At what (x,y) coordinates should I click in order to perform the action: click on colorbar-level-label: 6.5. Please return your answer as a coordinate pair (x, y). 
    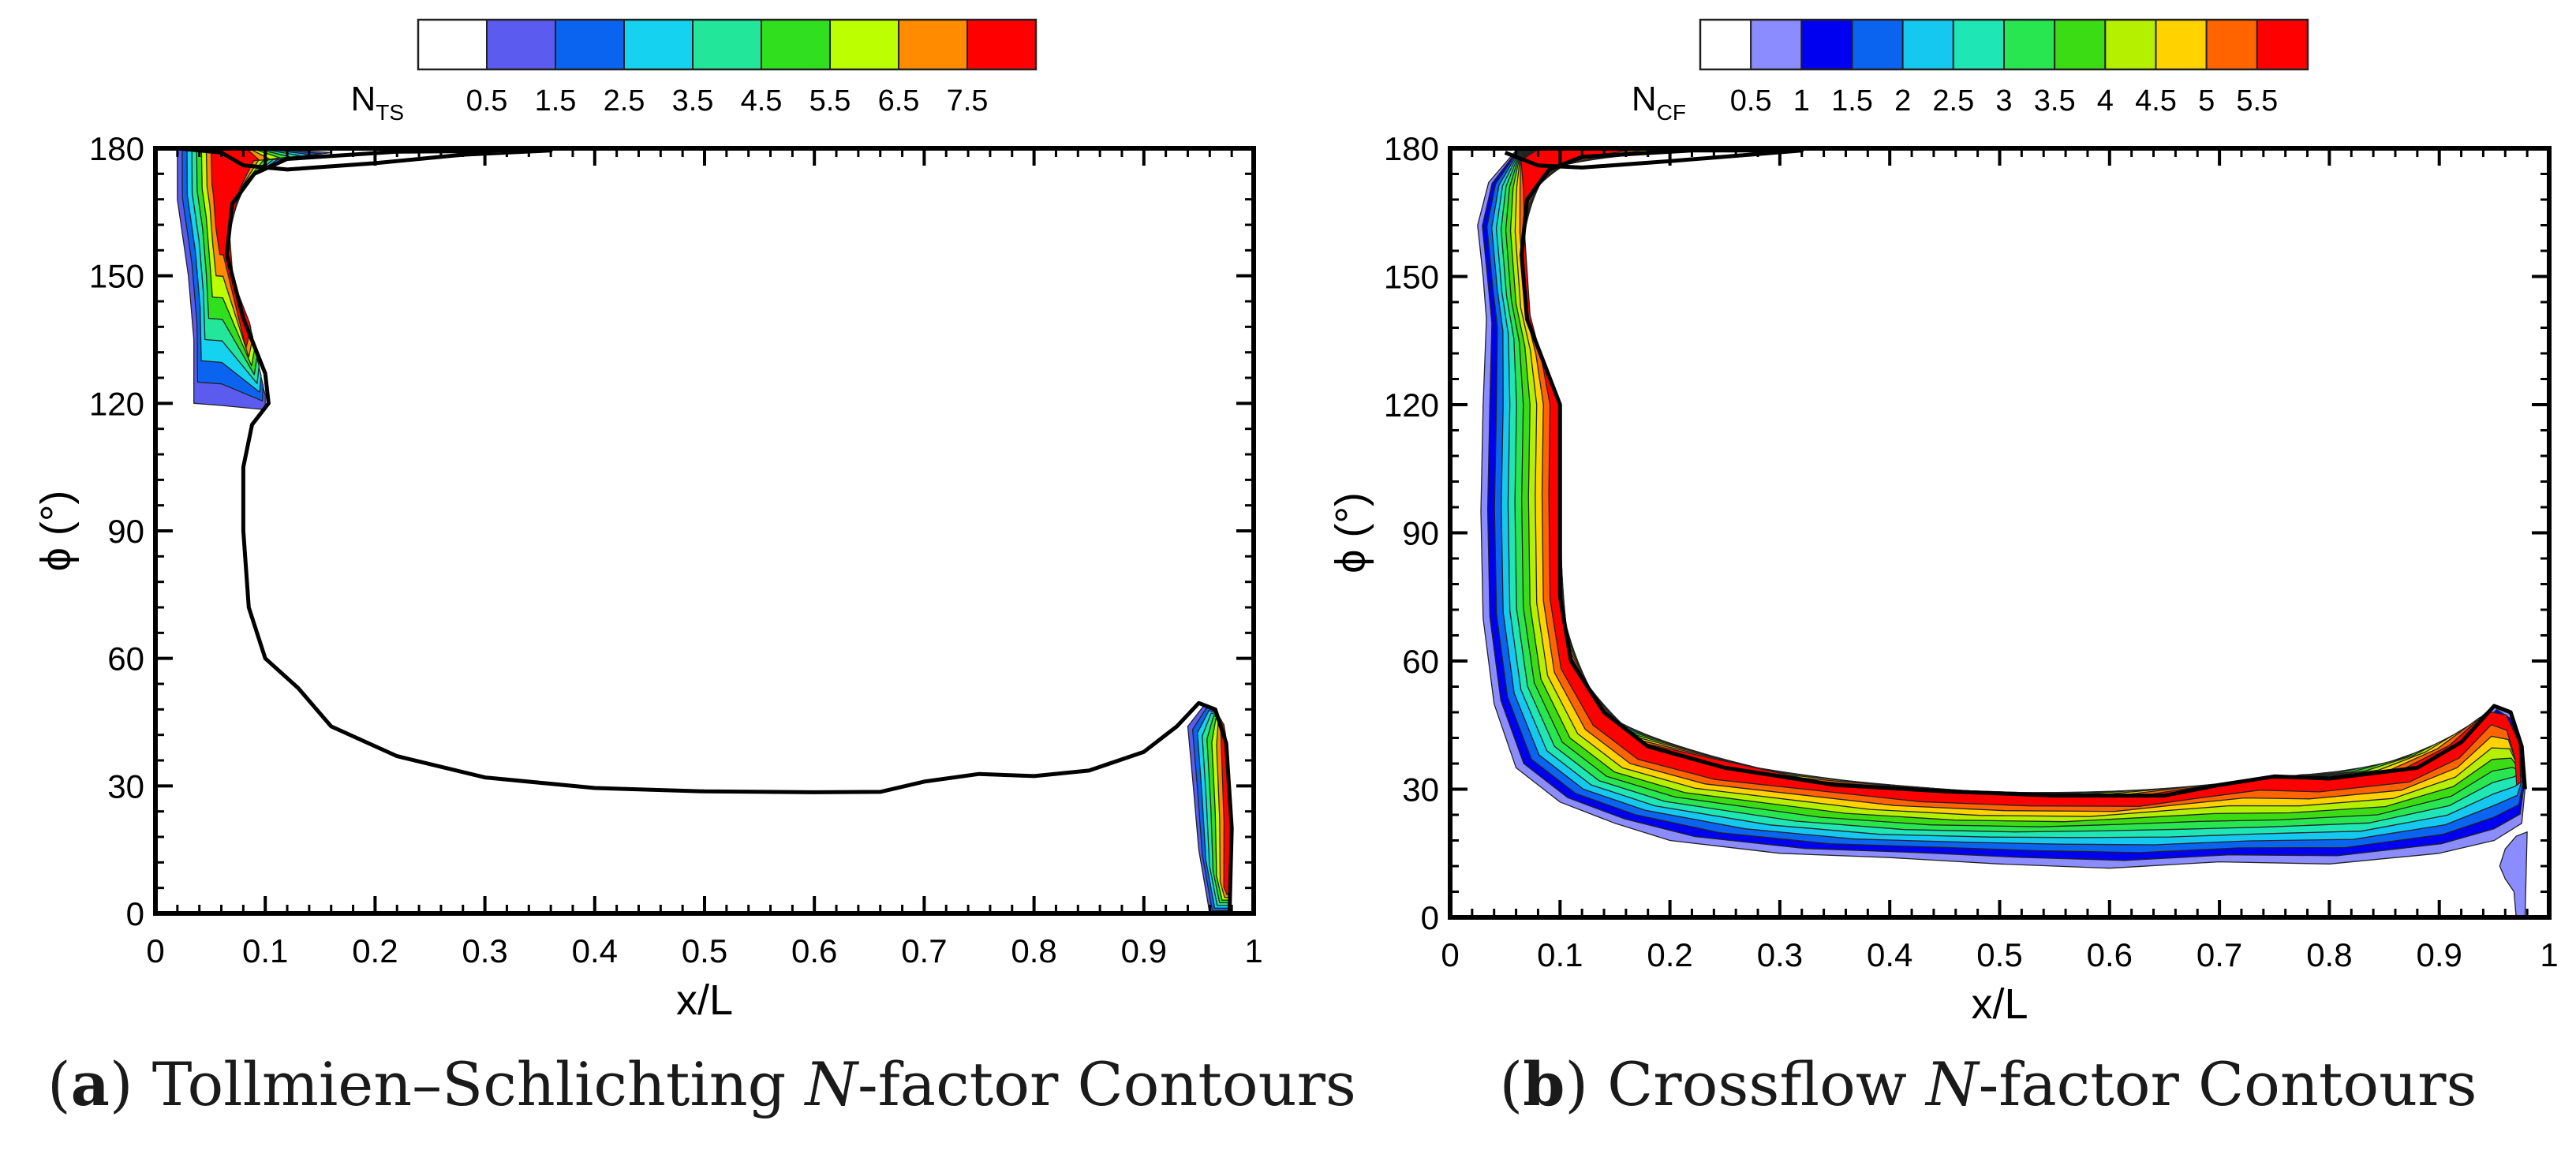
    Looking at the image, I should click on (899, 101).